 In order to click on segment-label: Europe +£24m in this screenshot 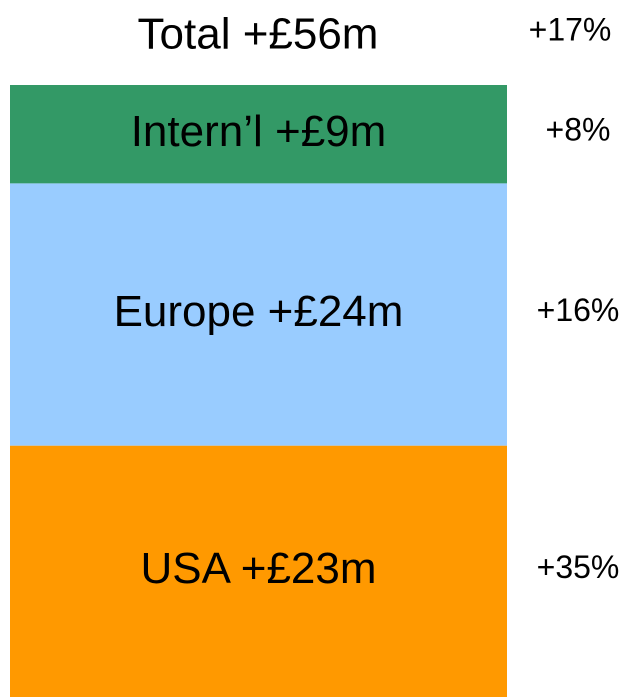, I will do `click(259, 311)`.